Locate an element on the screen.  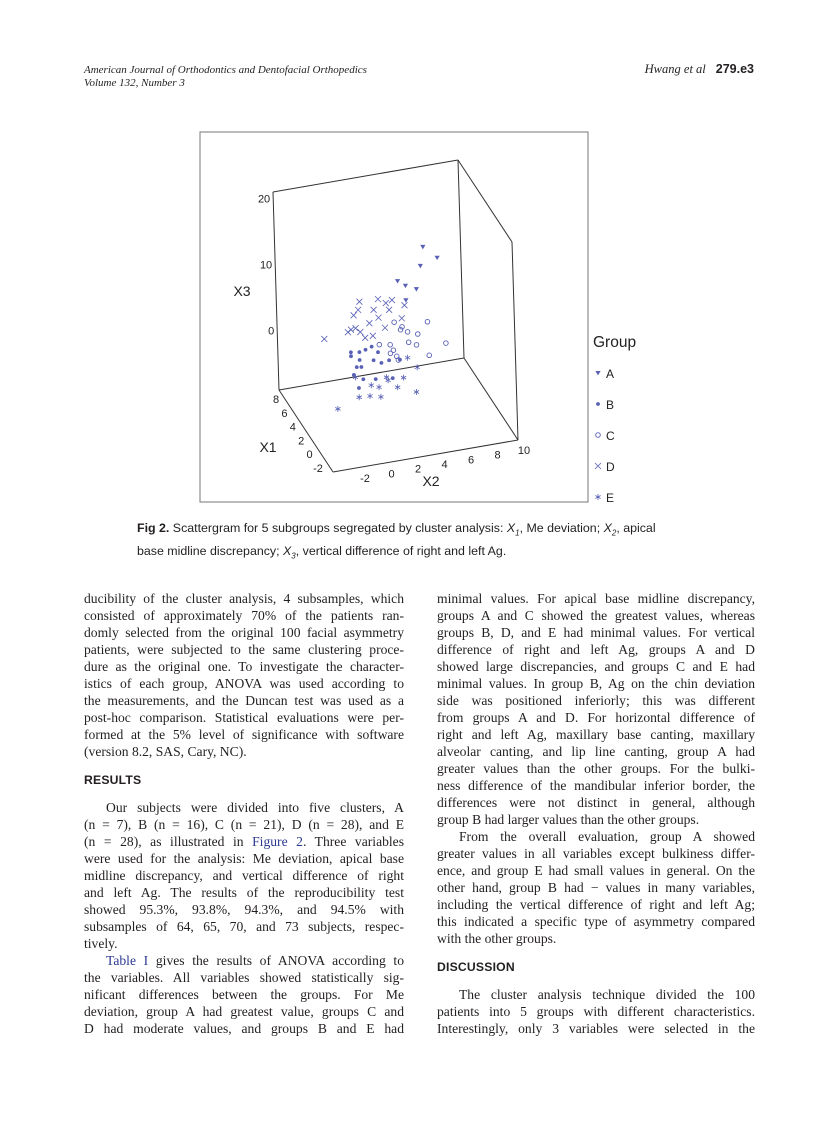
section-heading: DISCUSSION is located at coordinates (476, 967).